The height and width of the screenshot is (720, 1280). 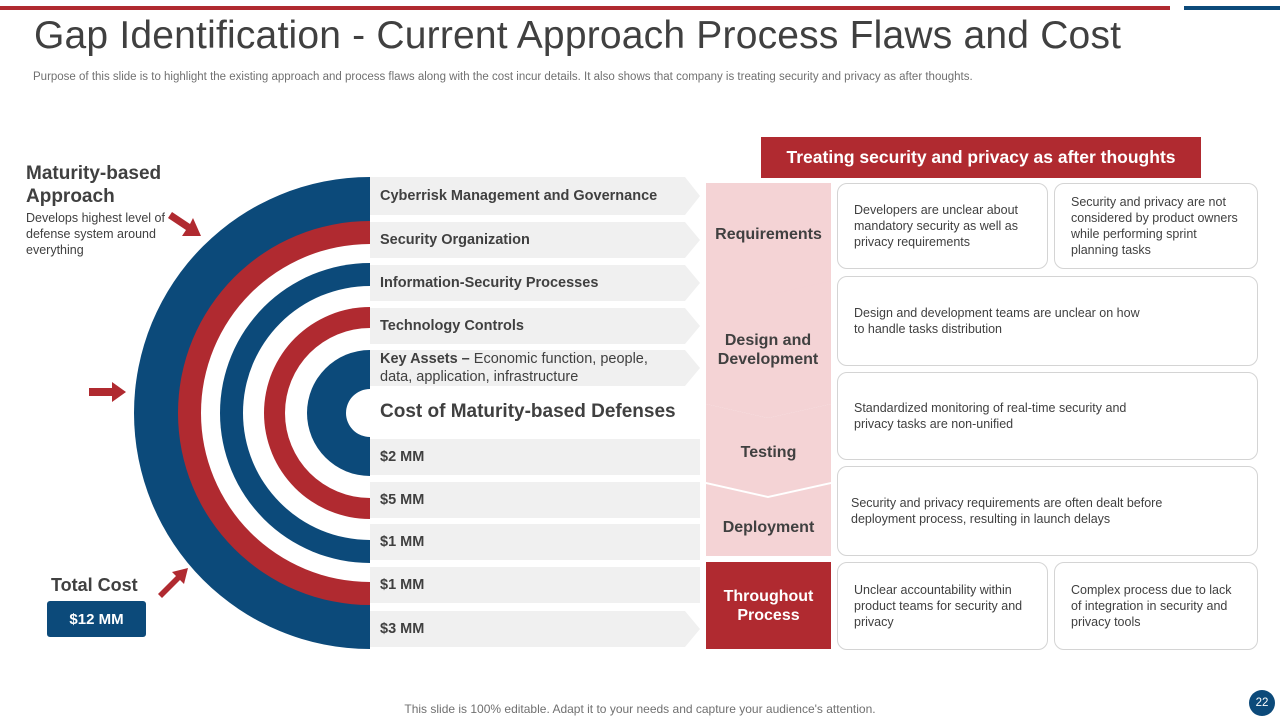 I want to click on layer-label-security-org: Security Organization, so click(x=455, y=240).